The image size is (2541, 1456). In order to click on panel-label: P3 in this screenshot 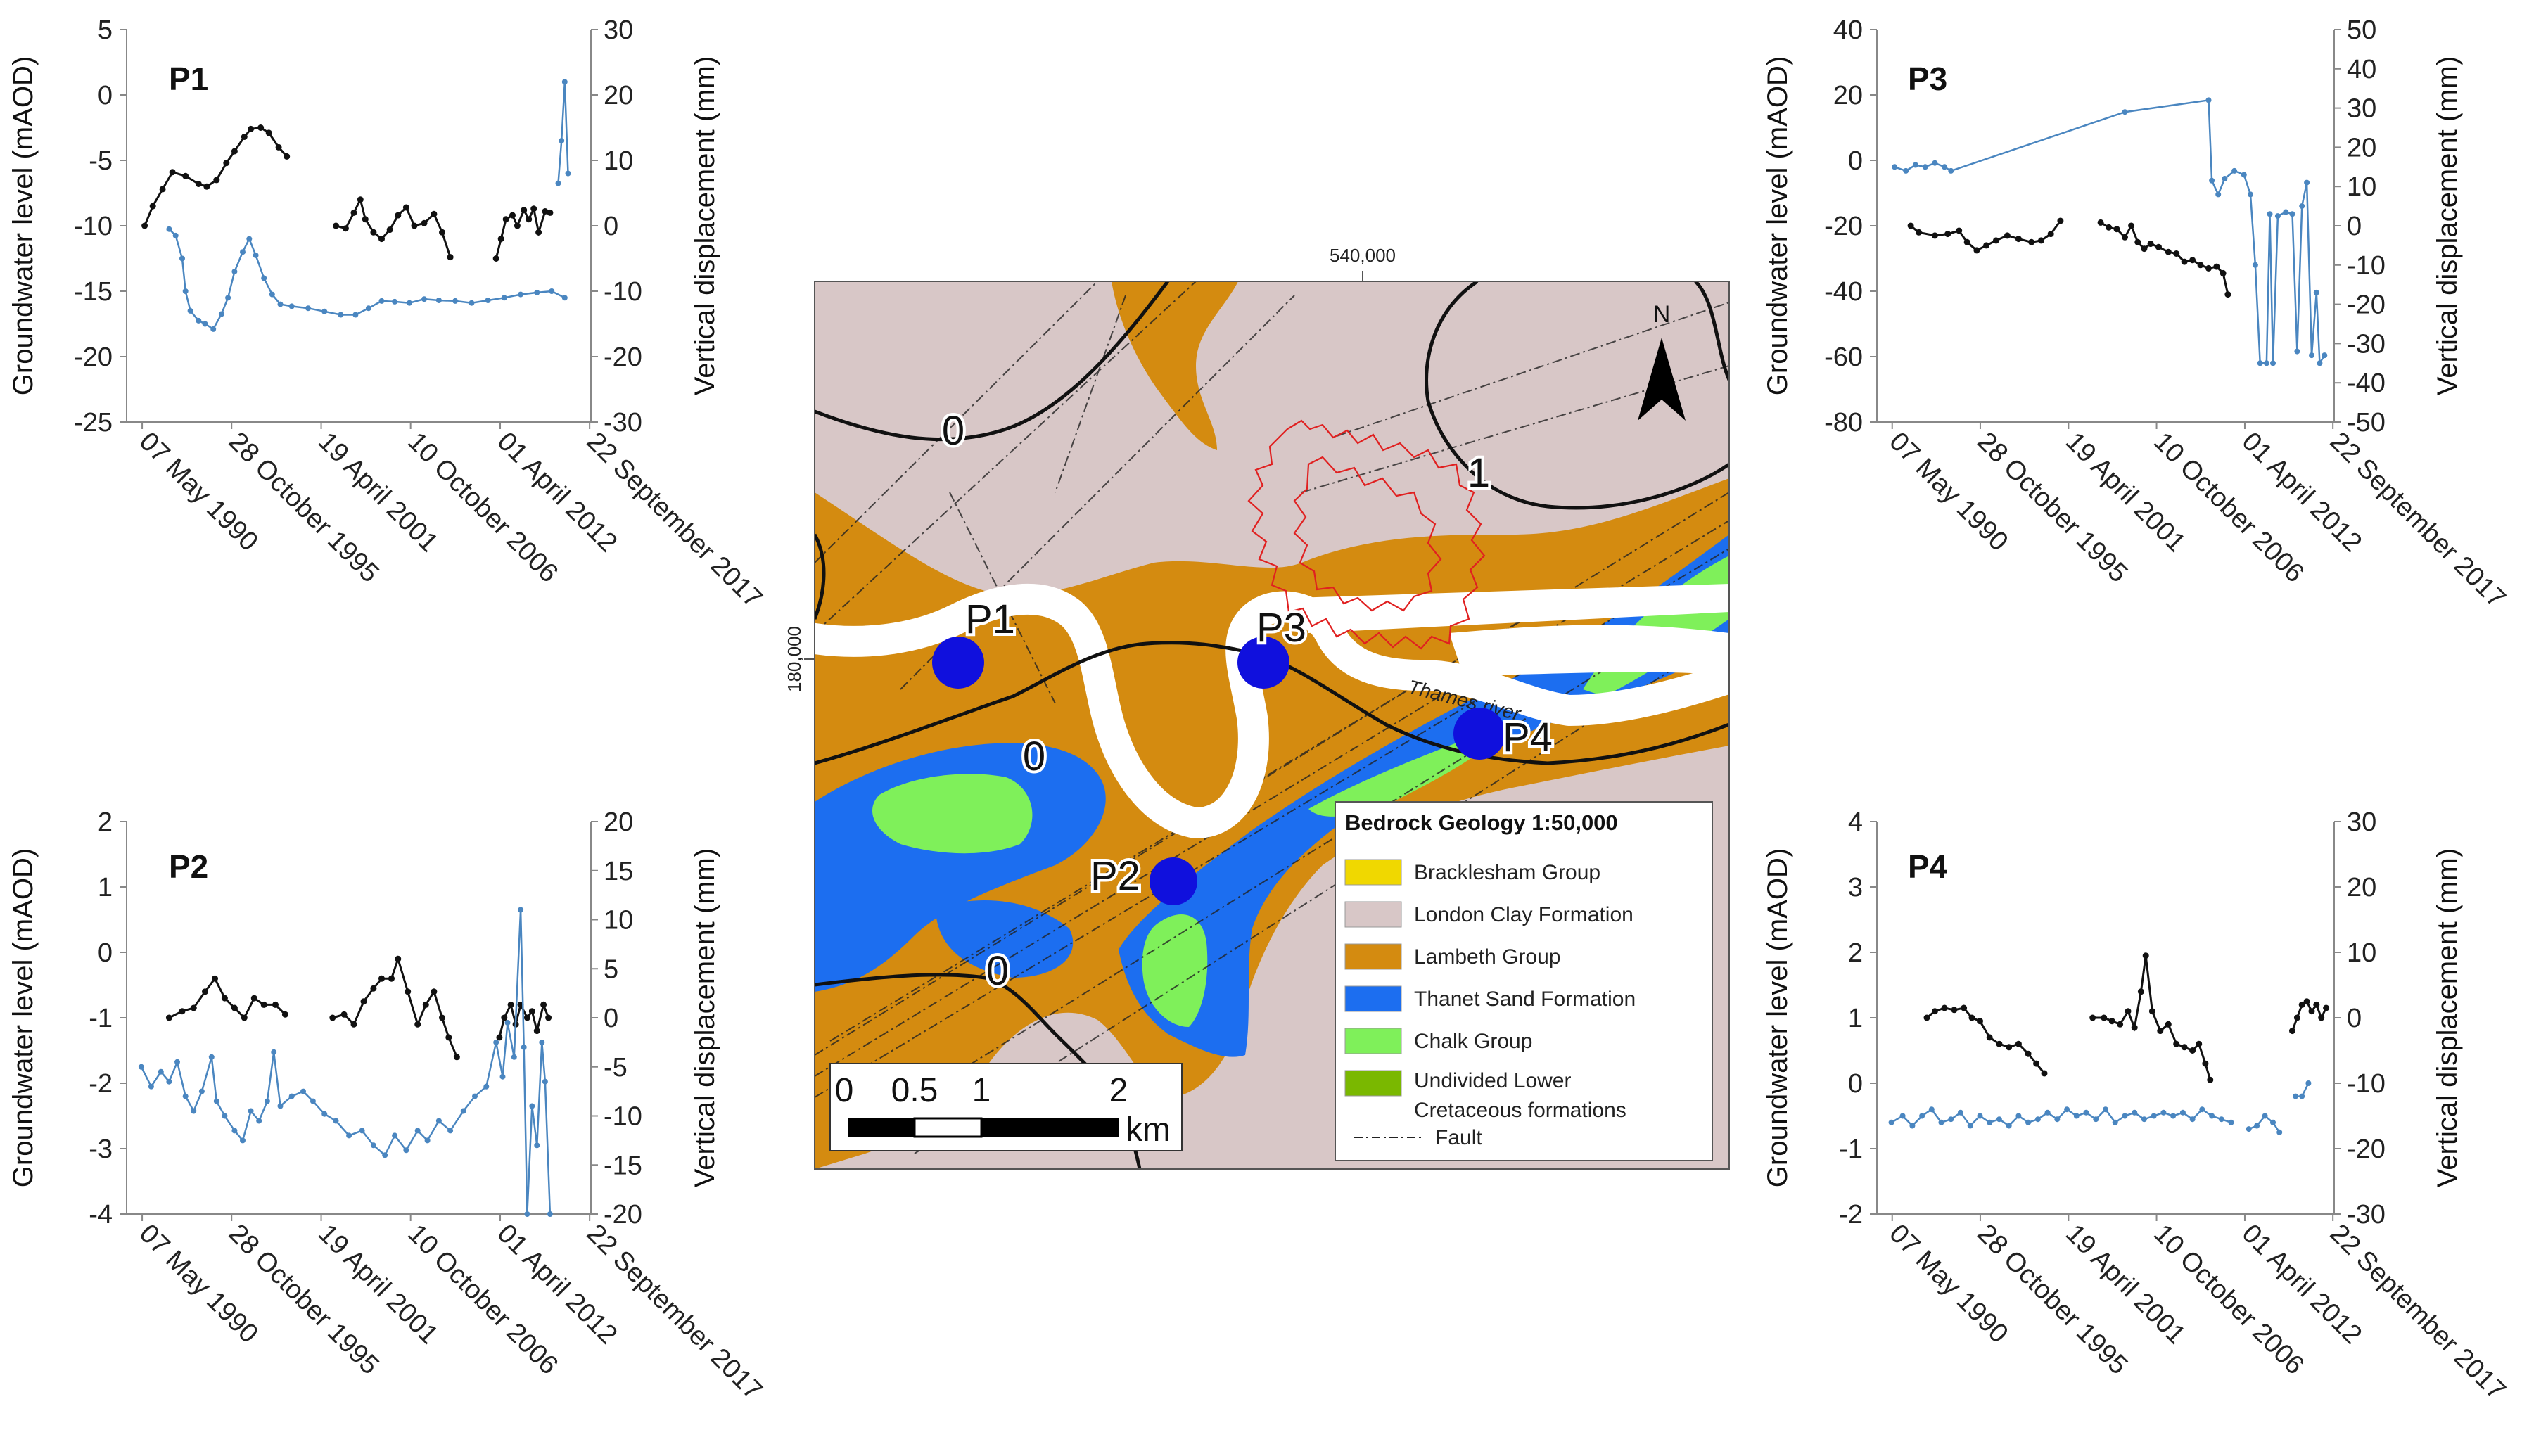, I will do `click(1927, 78)`.